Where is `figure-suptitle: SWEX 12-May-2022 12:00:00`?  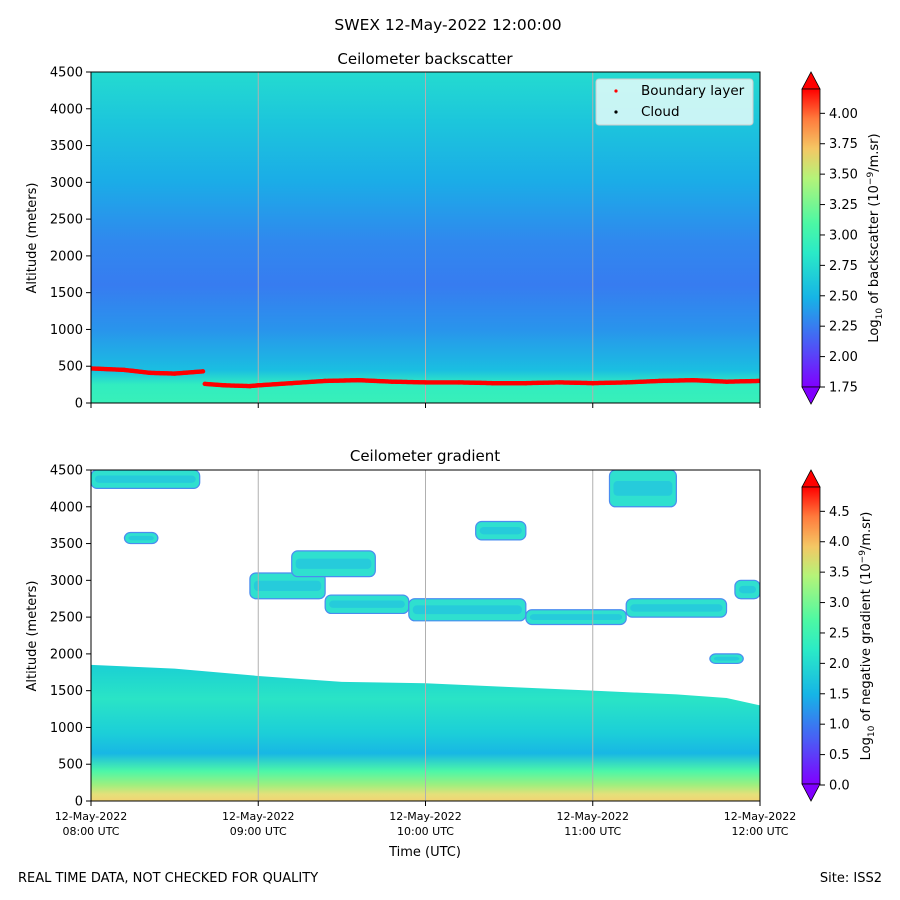
figure-suptitle: SWEX 12-May-2022 12:00:00 is located at coordinates (447, 25).